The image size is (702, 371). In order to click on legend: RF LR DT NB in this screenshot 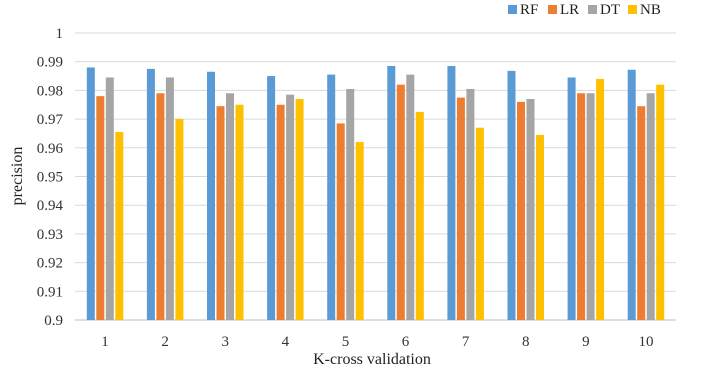, I will do `click(584, 10)`.